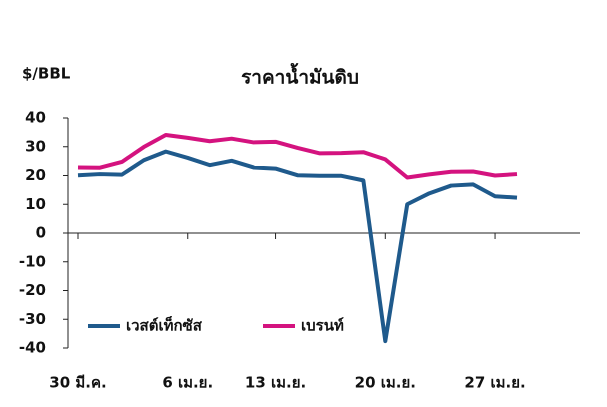 The image size is (607, 407). I want to click on y-tick-label: 20, so click(35, 175).